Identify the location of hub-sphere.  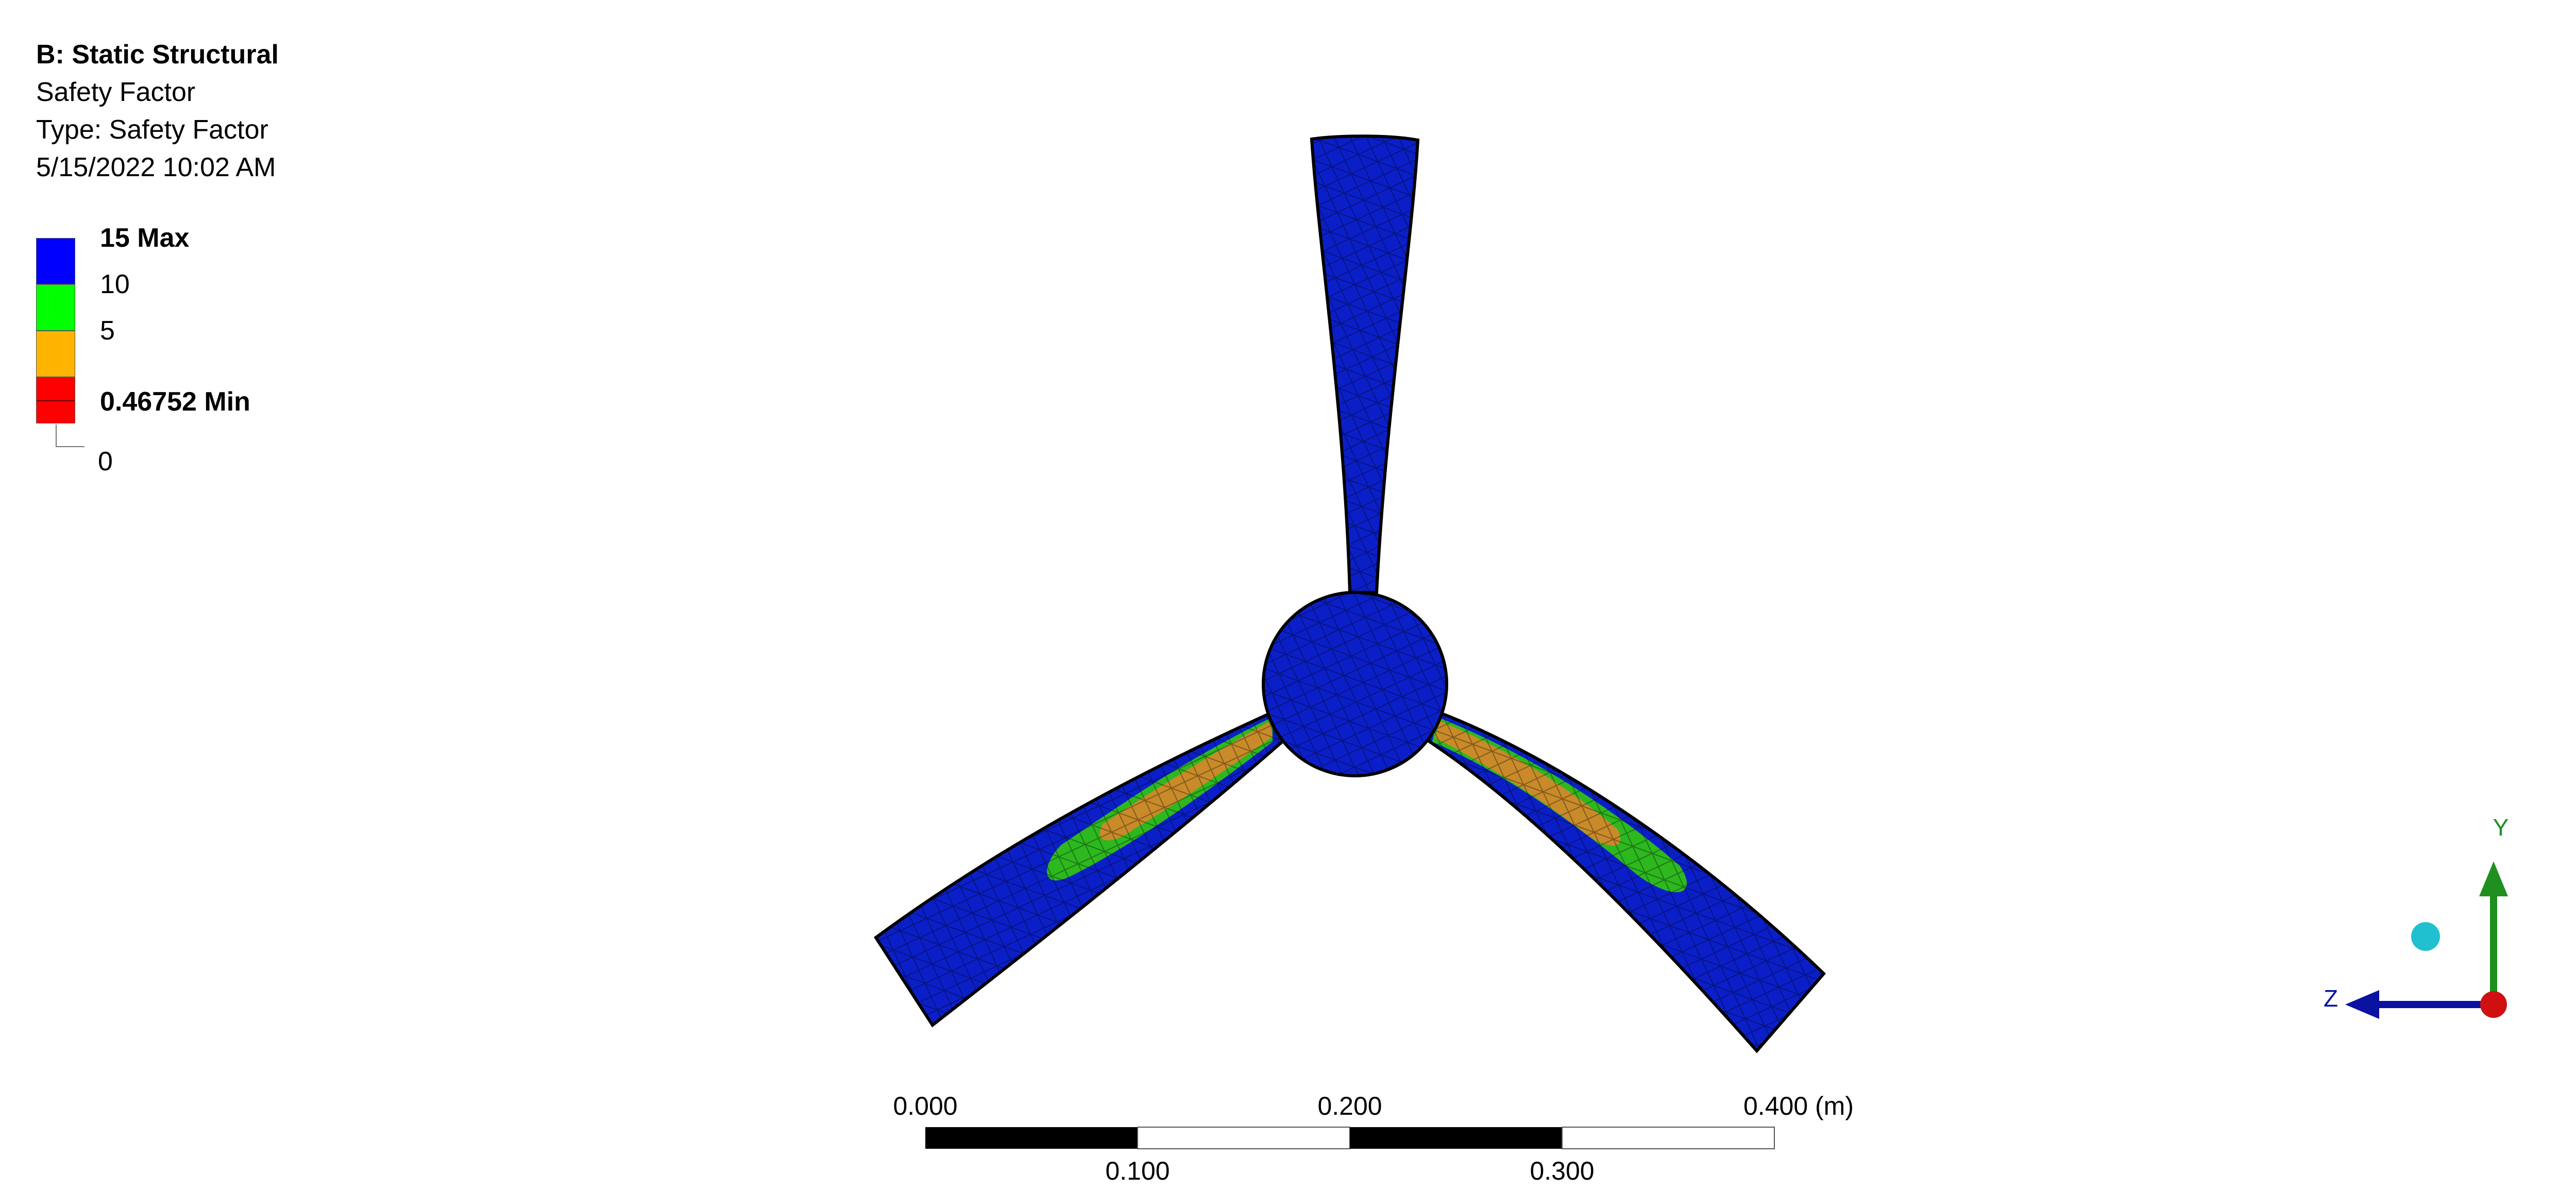
(1355, 684).